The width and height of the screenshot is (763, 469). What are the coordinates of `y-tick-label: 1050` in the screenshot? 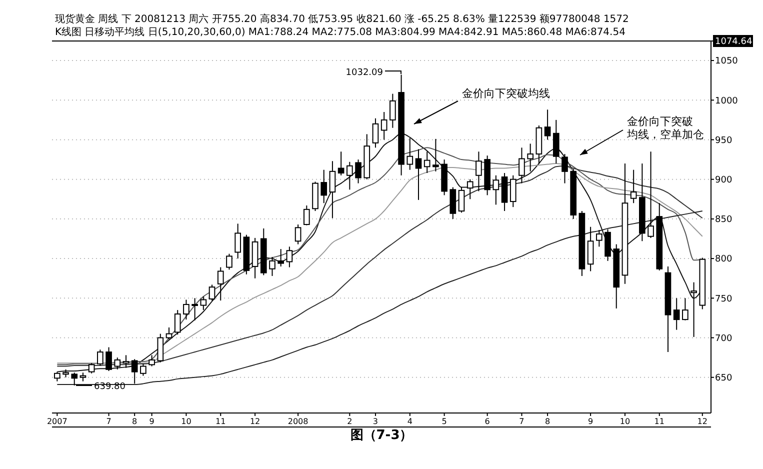 It's located at (726, 61).